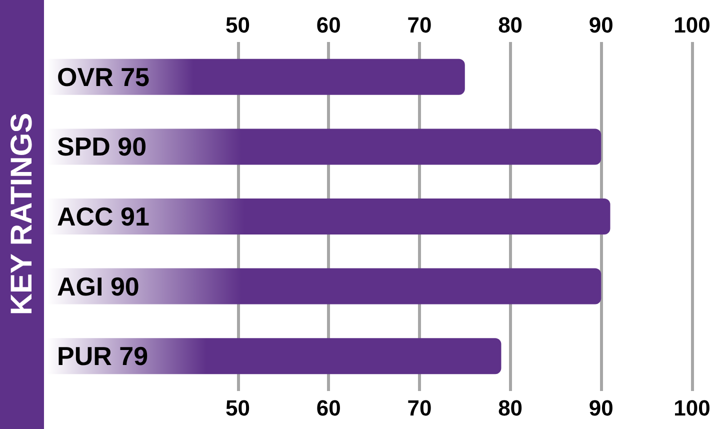 The image size is (716, 429). What do you see at coordinates (692, 408) in the screenshot?
I see `x-tick-label: 100` at bounding box center [692, 408].